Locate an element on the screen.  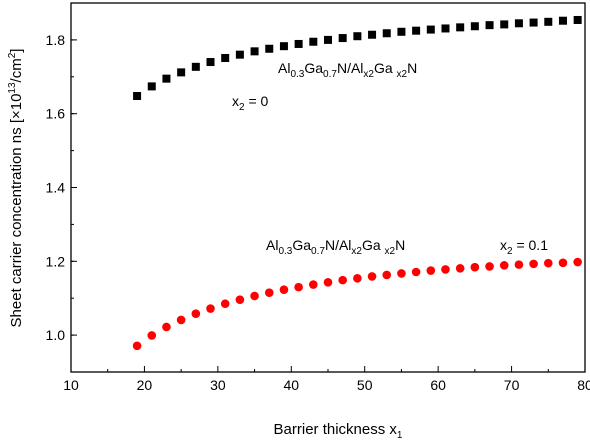
annotation-bottom-formula: Al0.3Ga0.7N/Alx2Ga x2N is located at coordinates (335, 247).